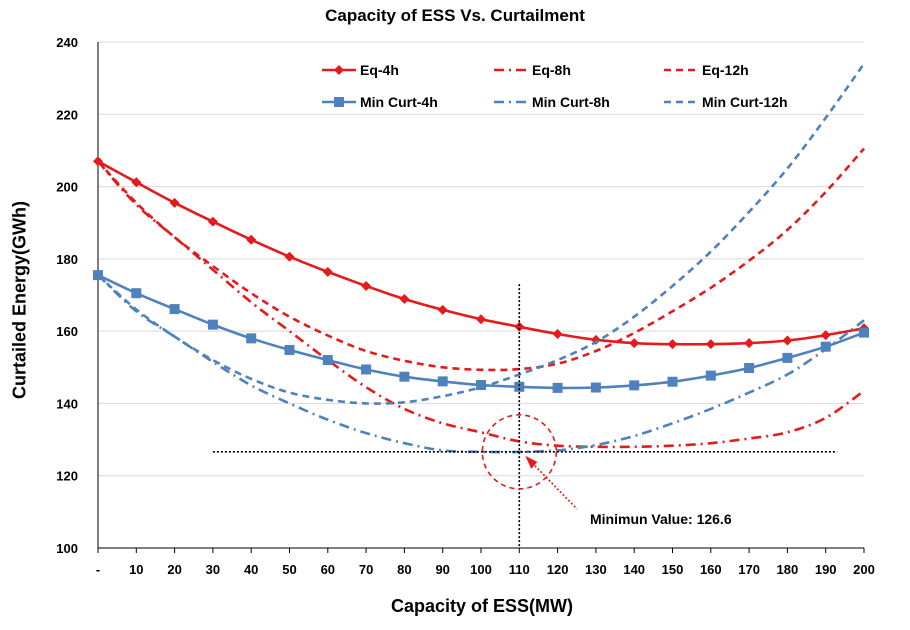  Describe the element at coordinates (98, 569) in the screenshot. I see `x-tick-label: -` at that location.